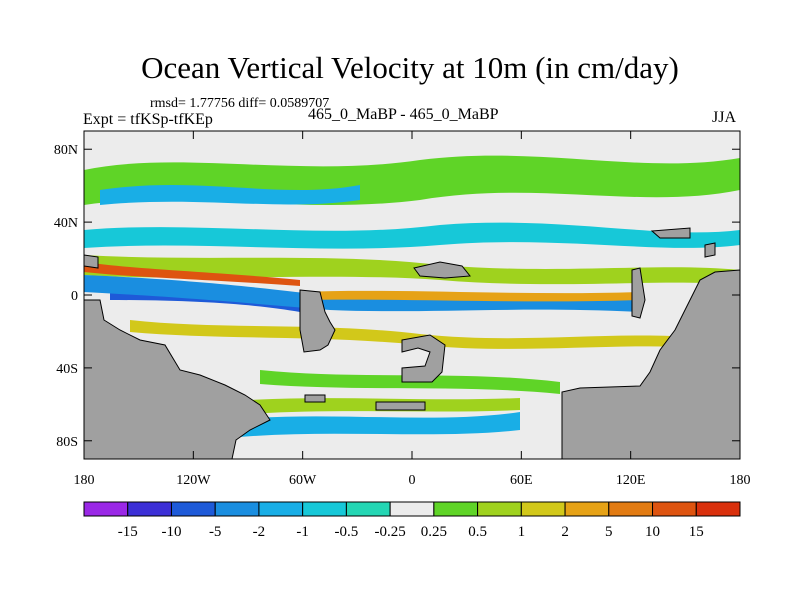 Image resolution: width=800 pixels, height=600 pixels. I want to click on colorbar-label: -0.5, so click(347, 532).